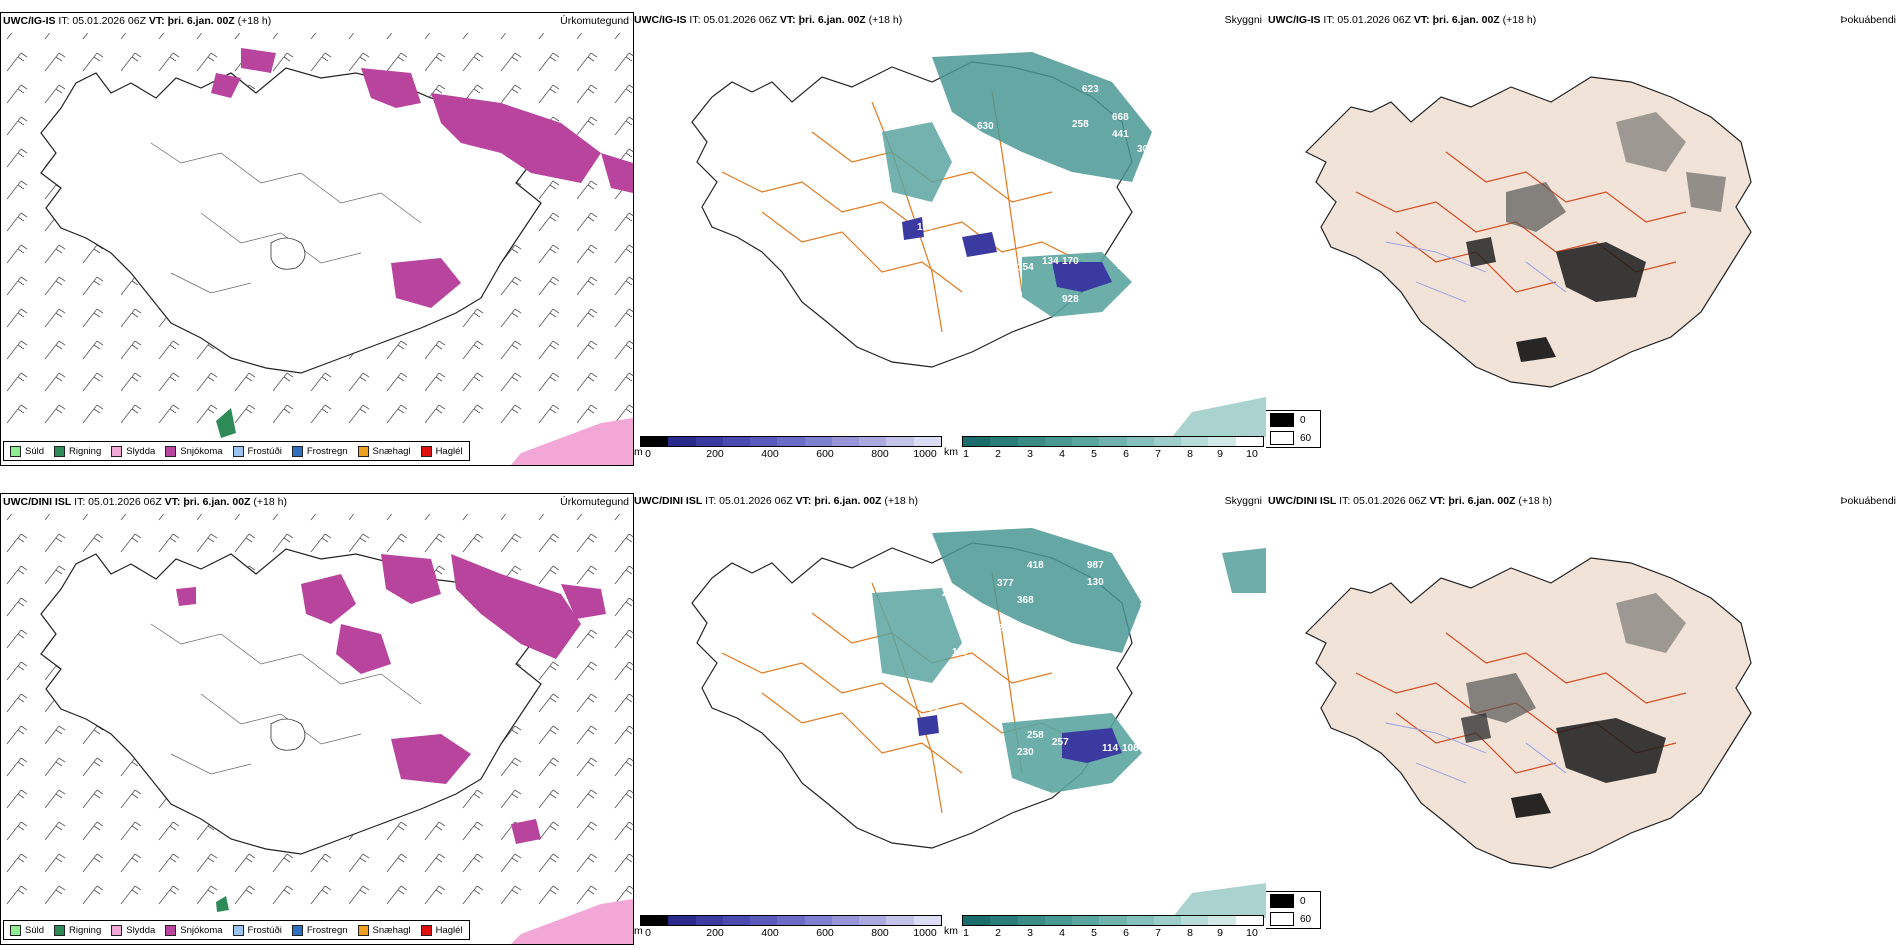  I want to click on visibility-value: 258, so click(1035, 735).